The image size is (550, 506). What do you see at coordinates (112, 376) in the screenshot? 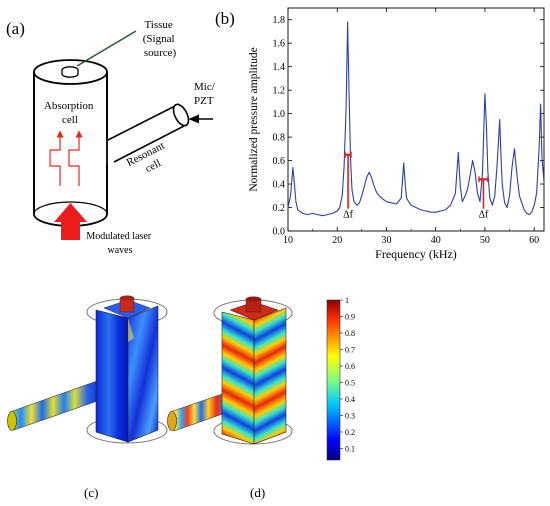
I see `cell-c-wall-left` at bounding box center [112, 376].